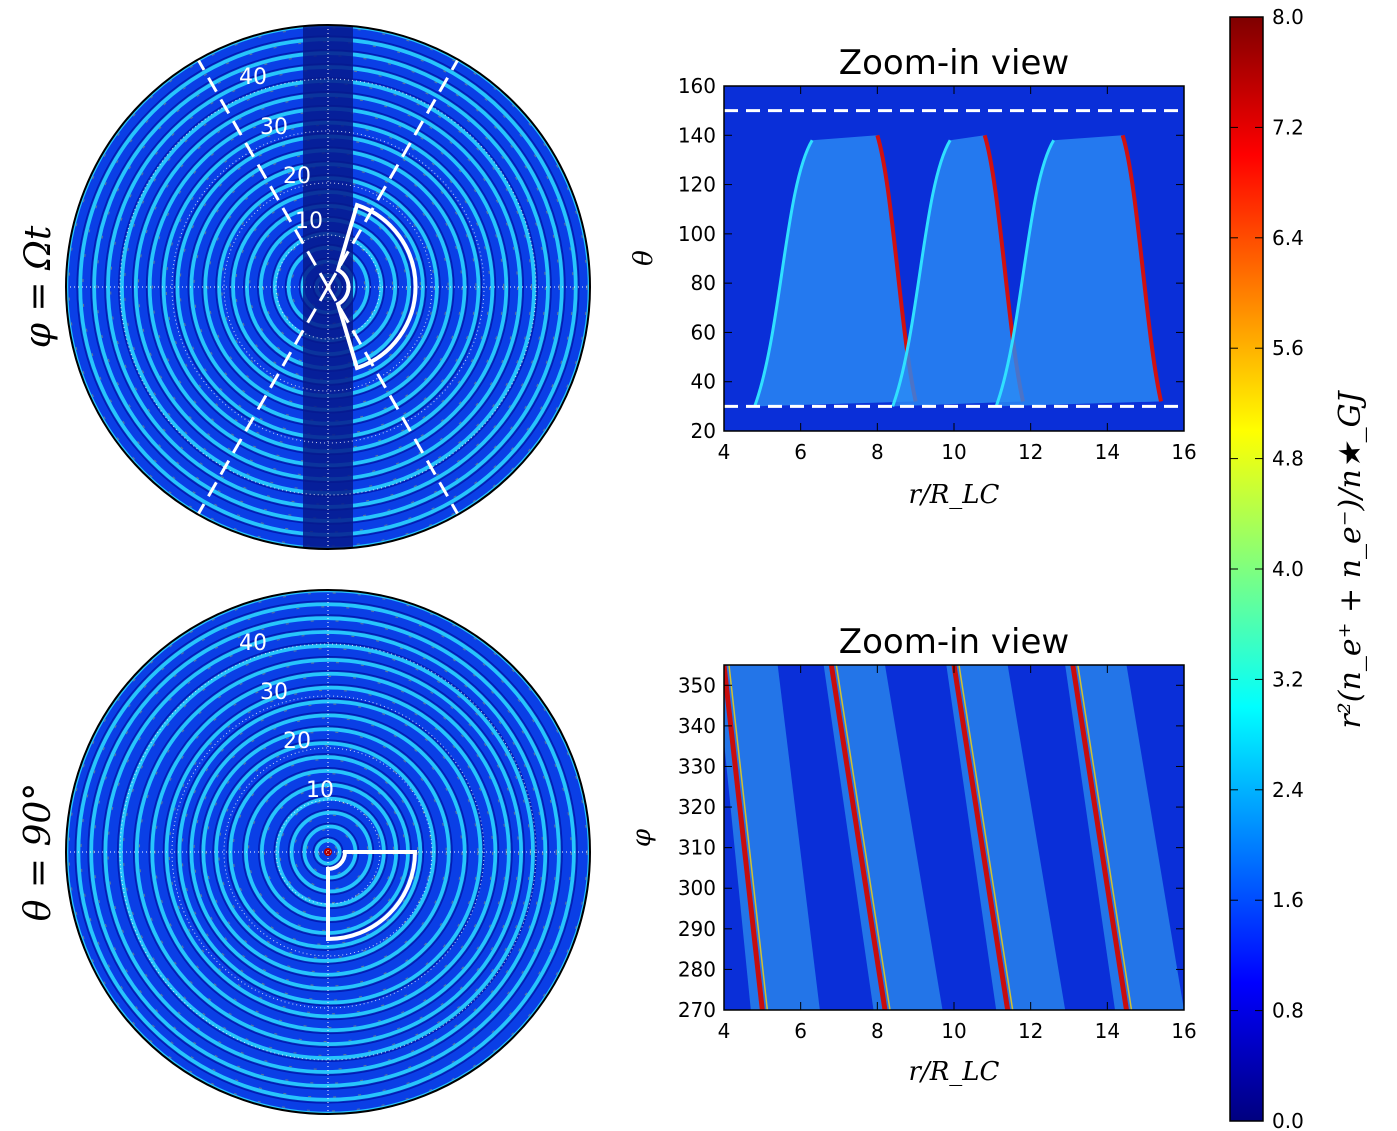  What do you see at coordinates (1288, 459) in the screenshot?
I see `colorbar-tick-label: 4.8` at bounding box center [1288, 459].